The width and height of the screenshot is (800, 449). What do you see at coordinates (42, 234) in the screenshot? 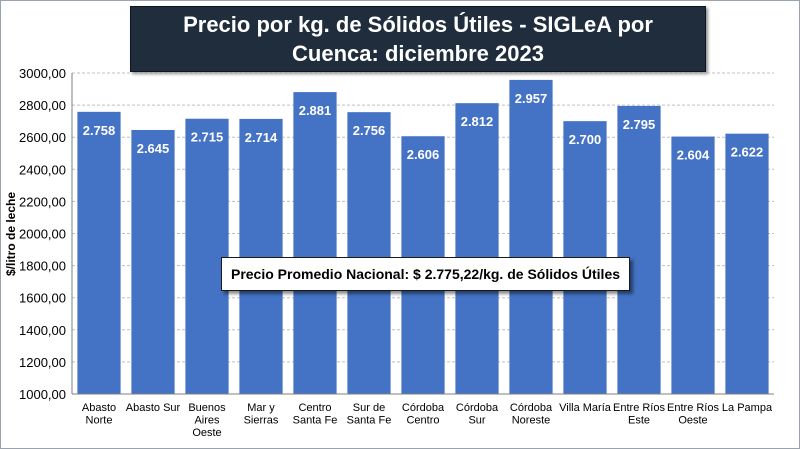
I see `y-tick-label: 2000,00` at bounding box center [42, 234].